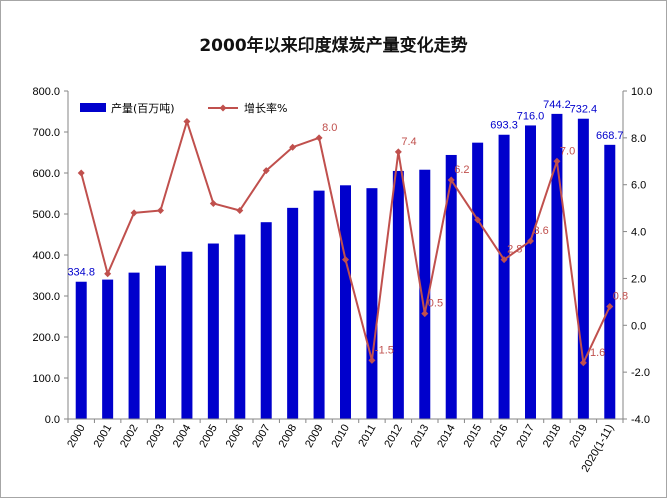 This screenshot has width=667, height=498. I want to click on line-data-label: 7.0, so click(567, 151).